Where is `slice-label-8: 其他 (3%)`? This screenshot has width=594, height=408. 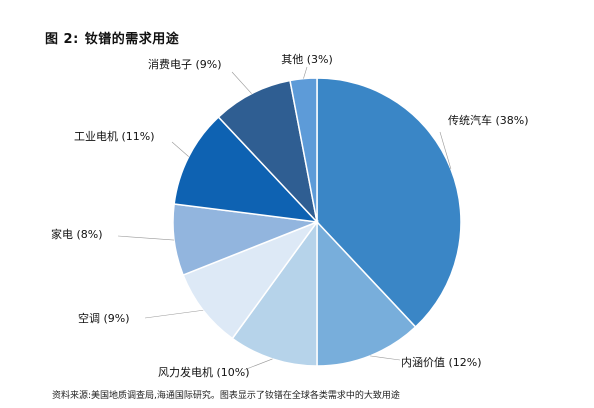
slice-label-8: 其他 (3%) is located at coordinates (307, 59).